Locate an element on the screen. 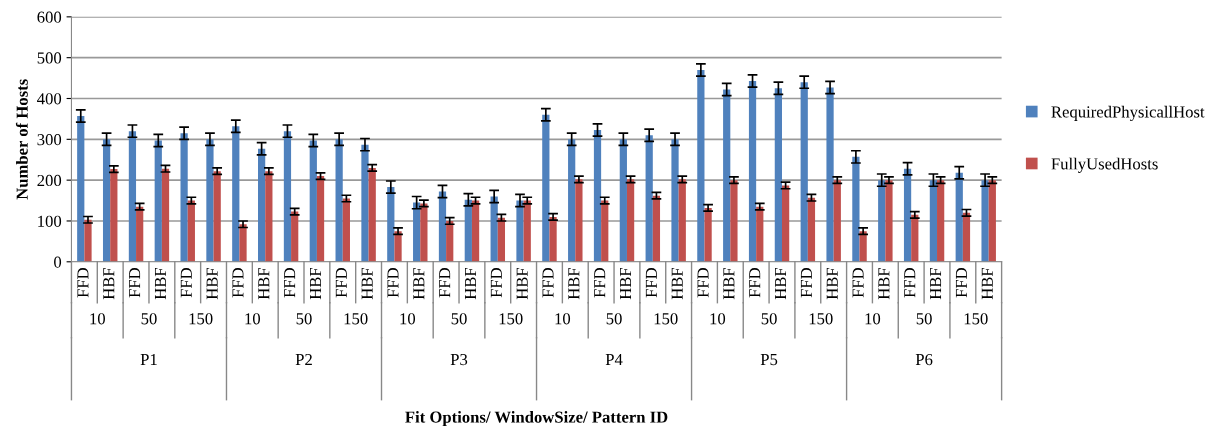 The width and height of the screenshot is (1232, 432). text: Fit Options/ WindowSize/ Pattern ID is located at coordinates (536, 419).